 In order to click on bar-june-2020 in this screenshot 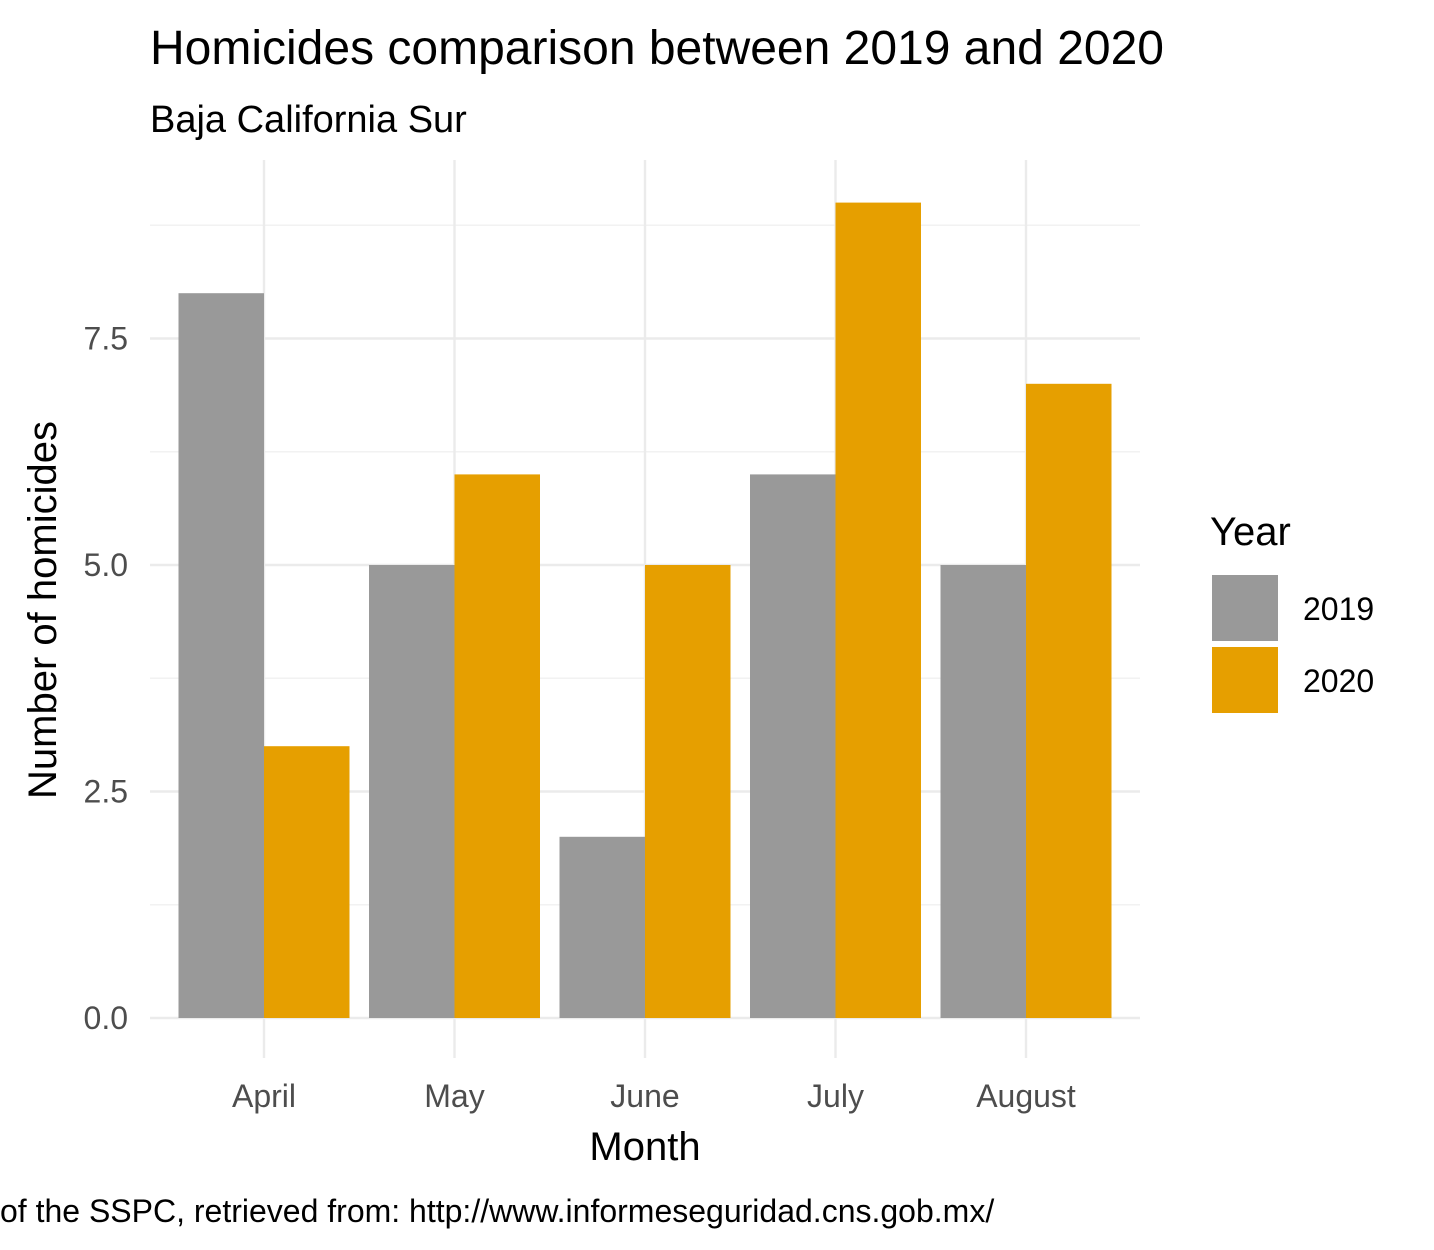, I will do `click(688, 791)`.